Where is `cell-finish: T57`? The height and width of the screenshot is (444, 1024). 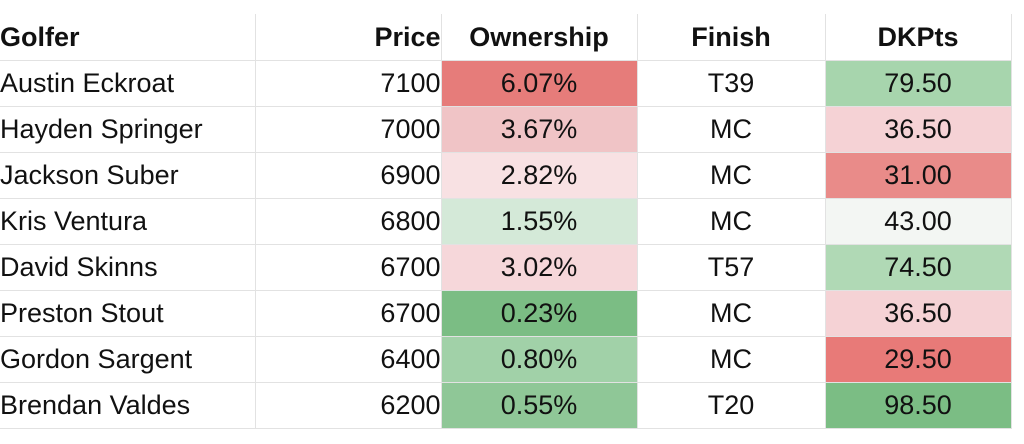 cell-finish: T57 is located at coordinates (731, 267).